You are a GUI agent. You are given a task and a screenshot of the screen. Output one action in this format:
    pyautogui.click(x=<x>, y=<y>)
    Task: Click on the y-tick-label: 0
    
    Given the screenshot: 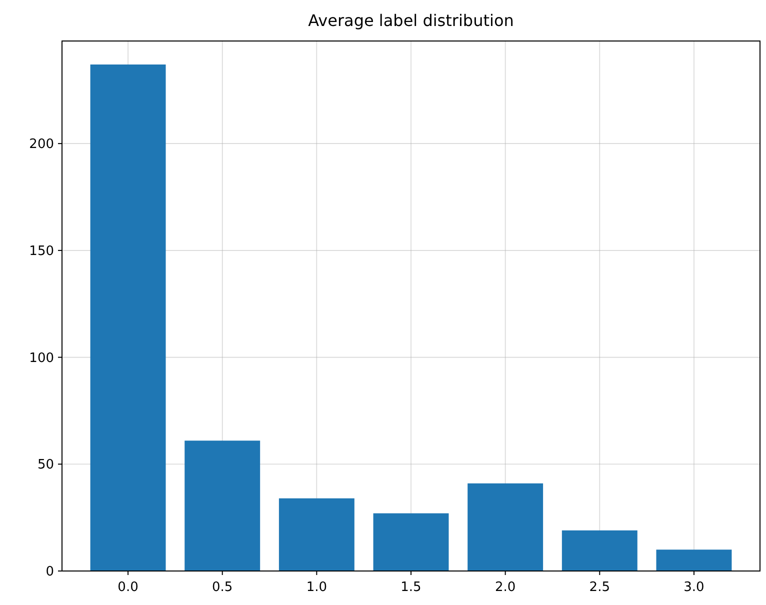 What is the action you would take?
    pyautogui.click(x=50, y=572)
    